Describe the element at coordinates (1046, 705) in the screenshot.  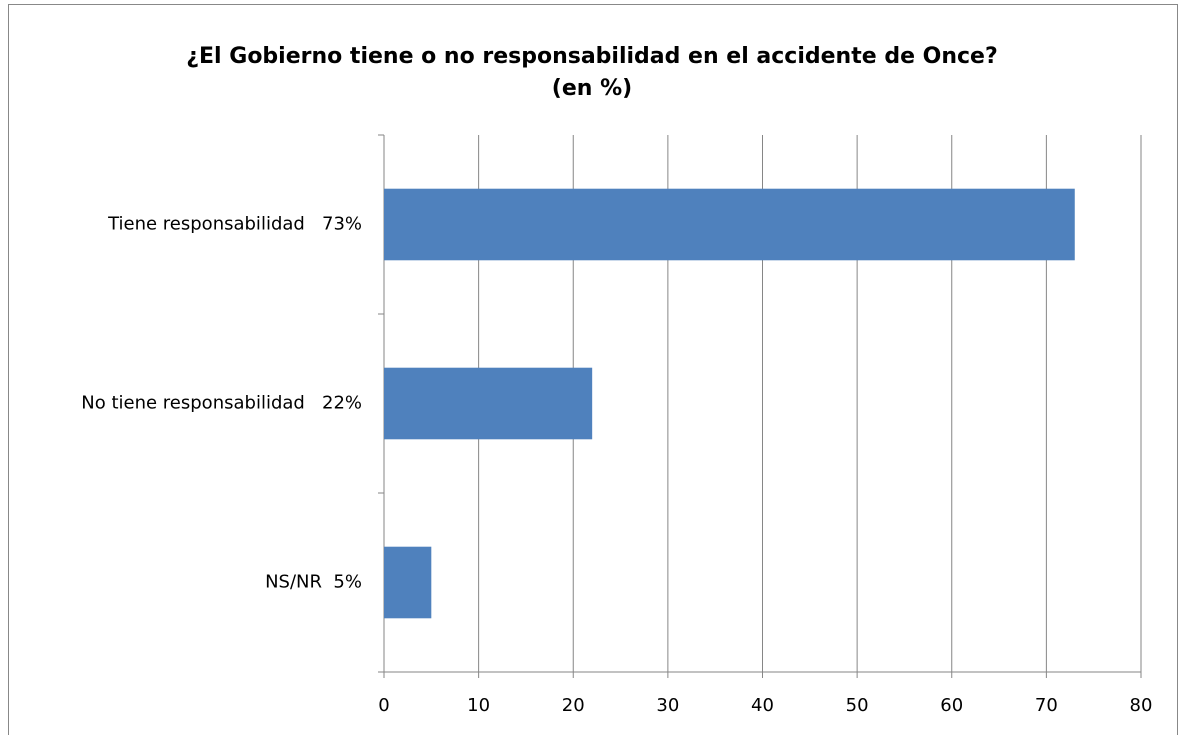
I see `x-tick-label: 70` at that location.